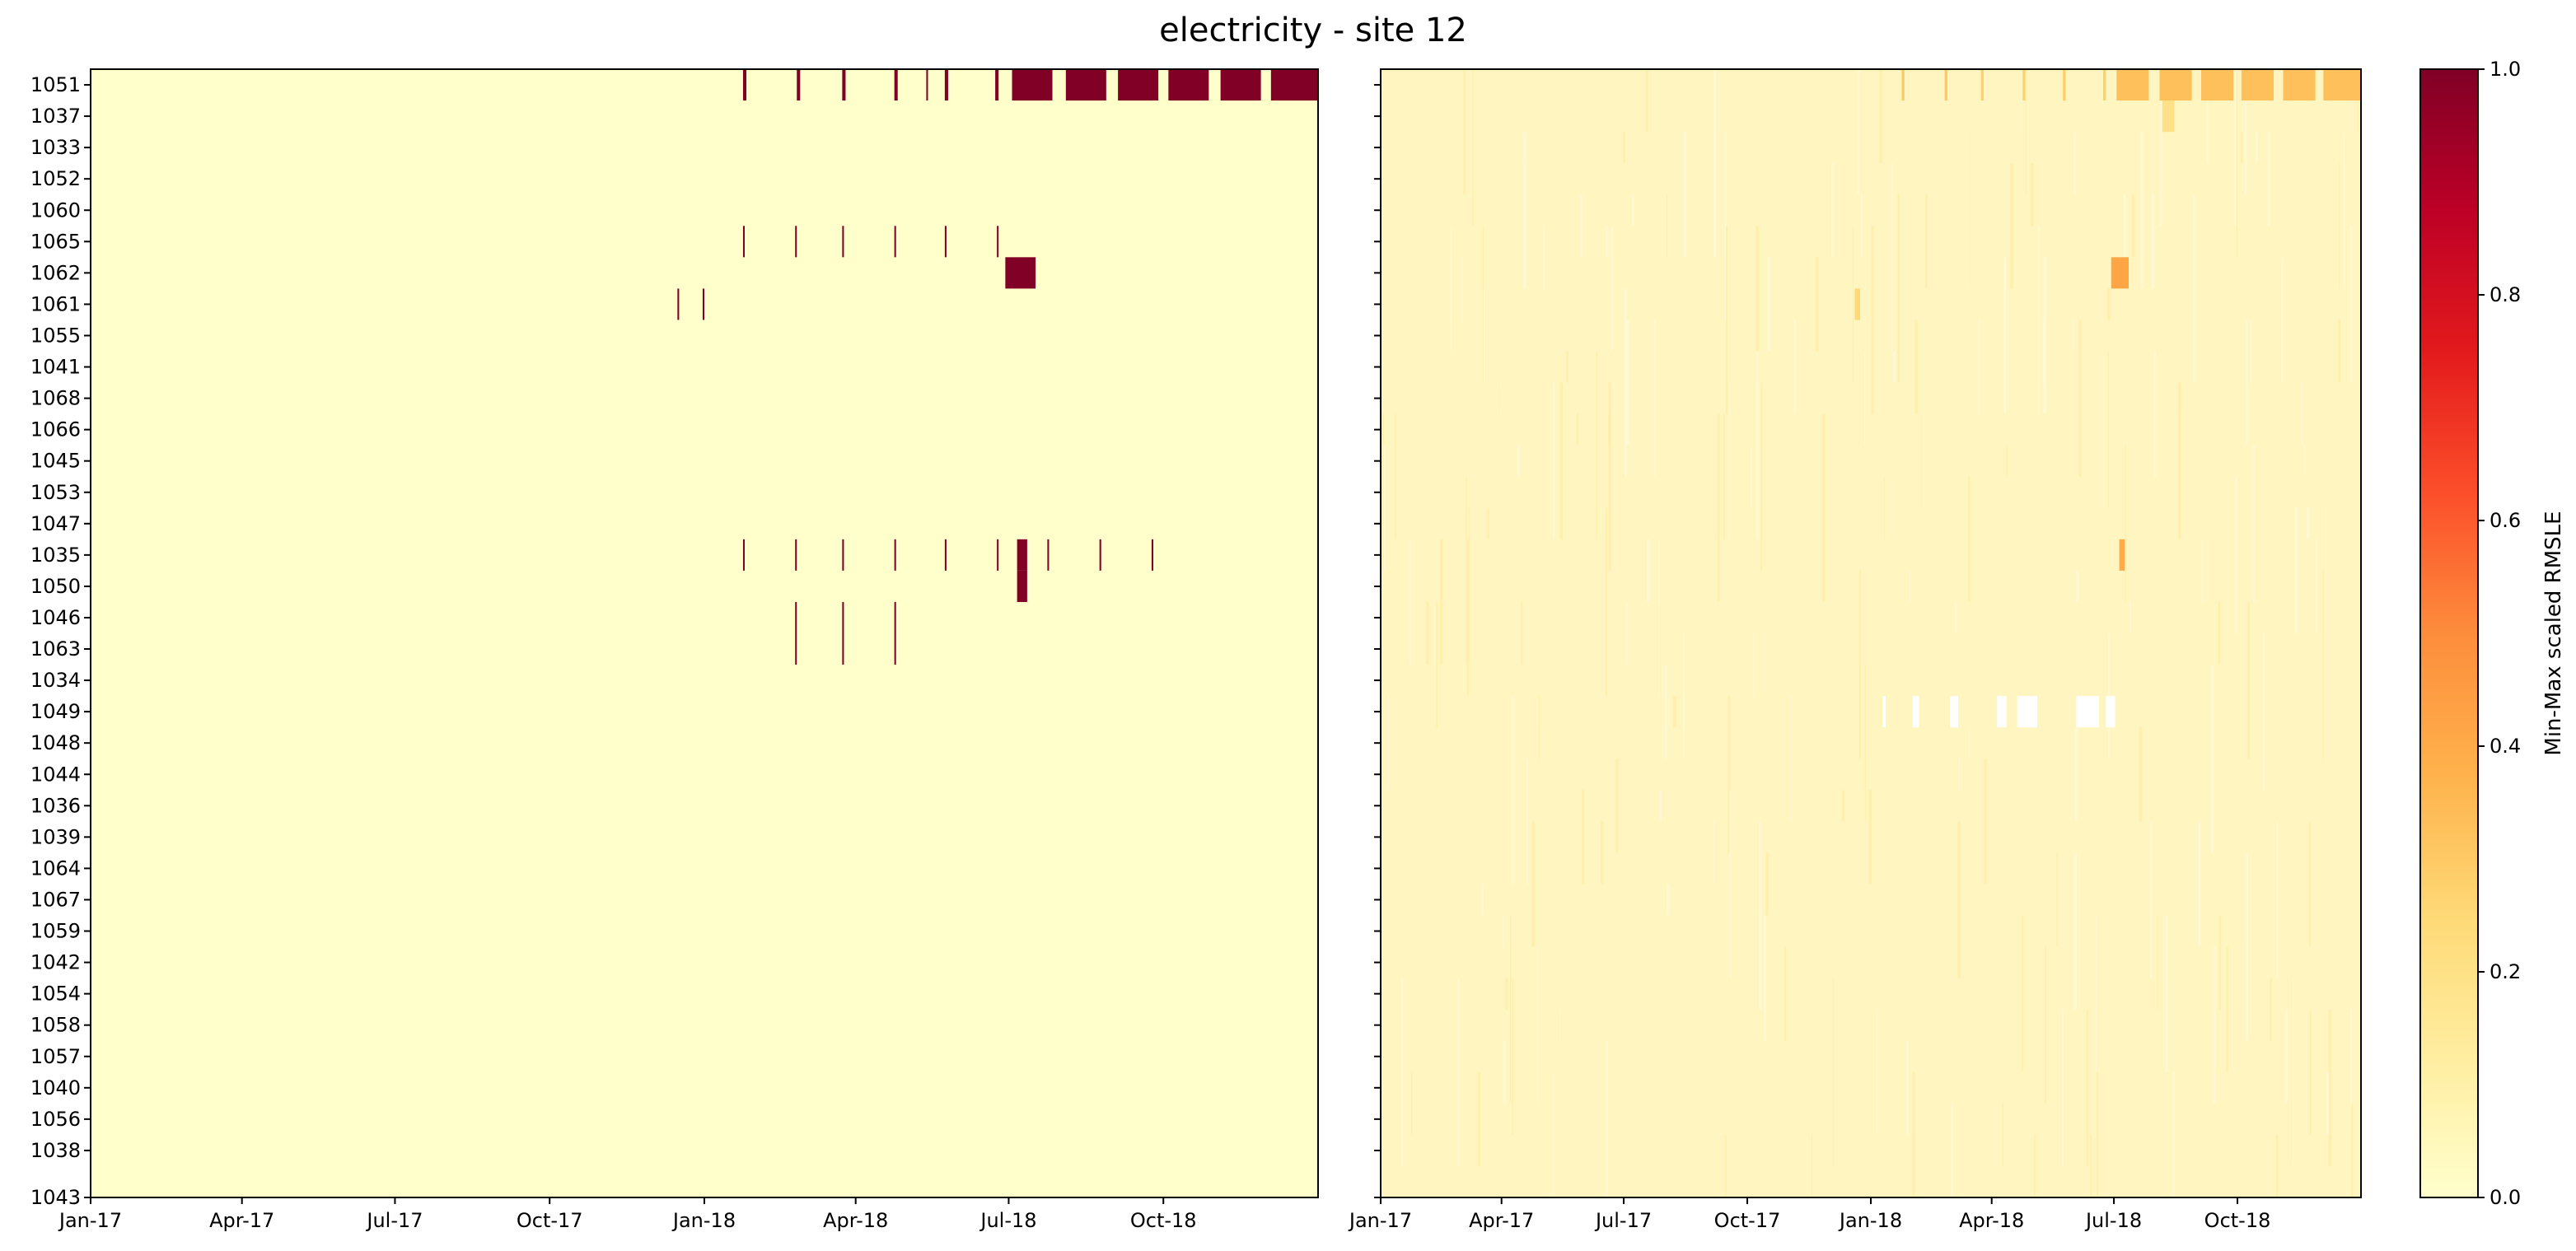 This screenshot has width=2576, height=1251. What do you see at coordinates (55, 1088) in the screenshot?
I see `left-y-tick-label: 1040` at bounding box center [55, 1088].